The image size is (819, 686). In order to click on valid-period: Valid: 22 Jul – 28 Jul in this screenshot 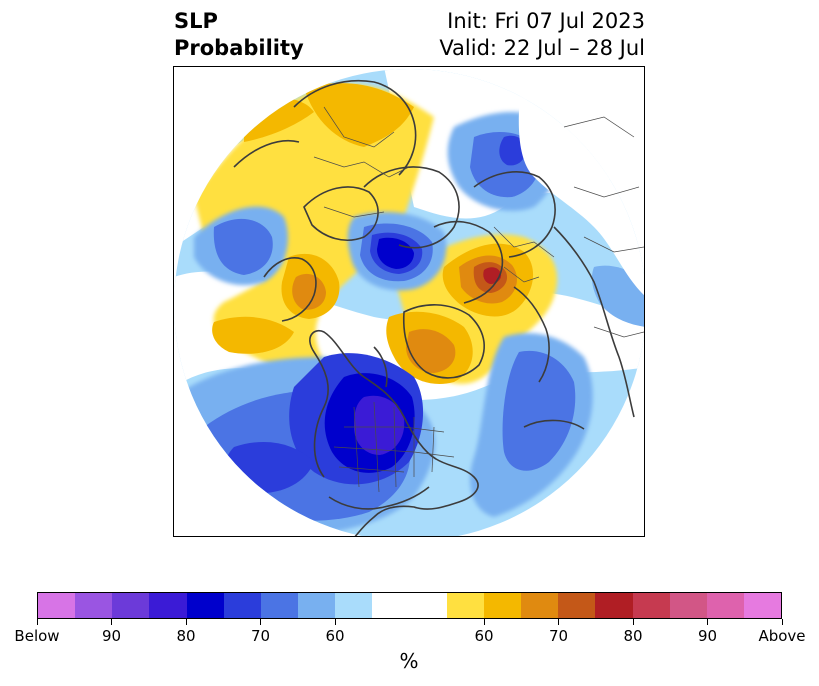, I will do `click(542, 48)`.